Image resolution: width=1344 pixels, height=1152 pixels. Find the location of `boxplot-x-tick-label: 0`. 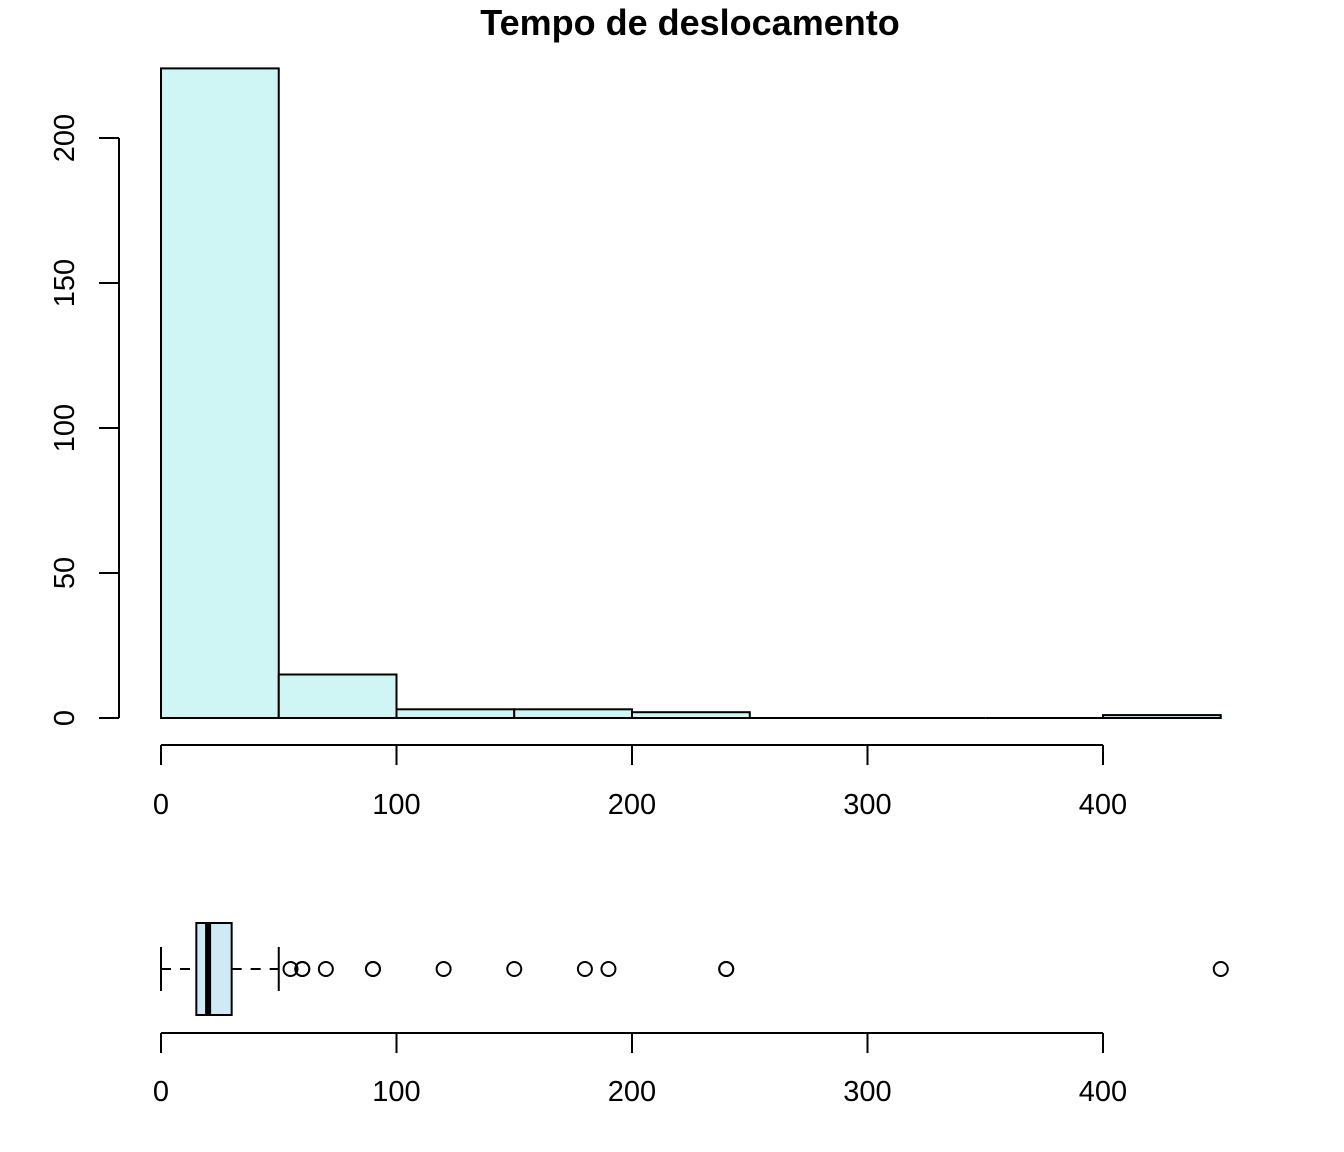

boxplot-x-tick-label: 0 is located at coordinates (161, 1092).